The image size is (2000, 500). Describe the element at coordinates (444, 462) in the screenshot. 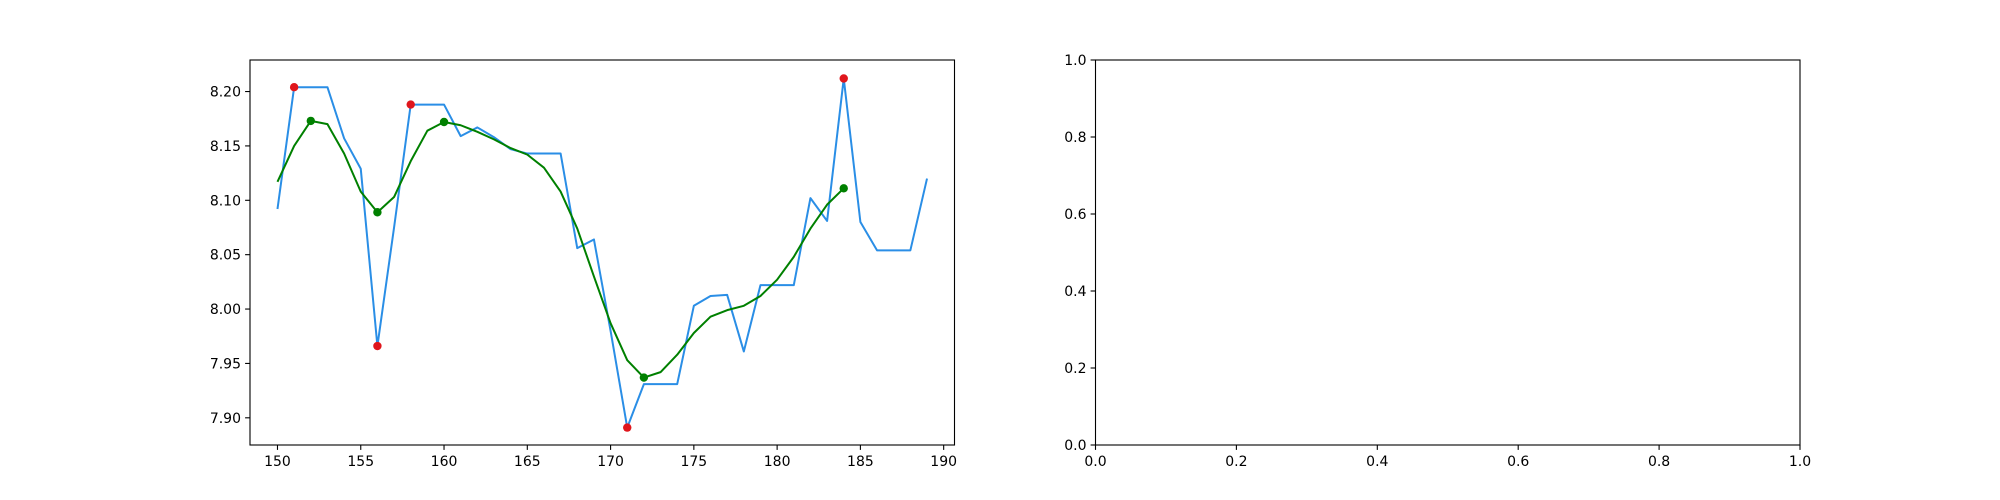

I see `x-tick-label: 160` at that location.